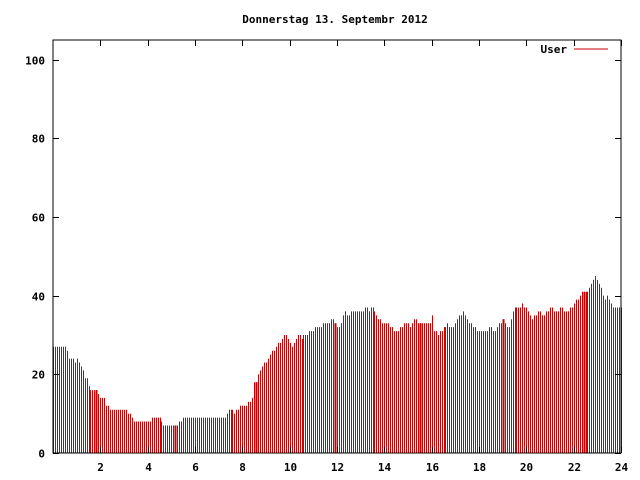 The width and height of the screenshot is (640, 480). I want to click on x-tick-label: 16, so click(433, 467).